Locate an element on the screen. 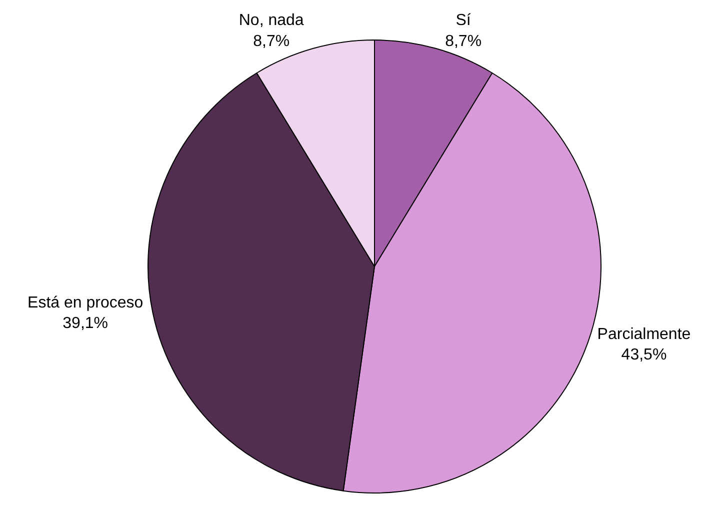 The height and width of the screenshot is (513, 718). slice-label: Parcialmente is located at coordinates (644, 334).